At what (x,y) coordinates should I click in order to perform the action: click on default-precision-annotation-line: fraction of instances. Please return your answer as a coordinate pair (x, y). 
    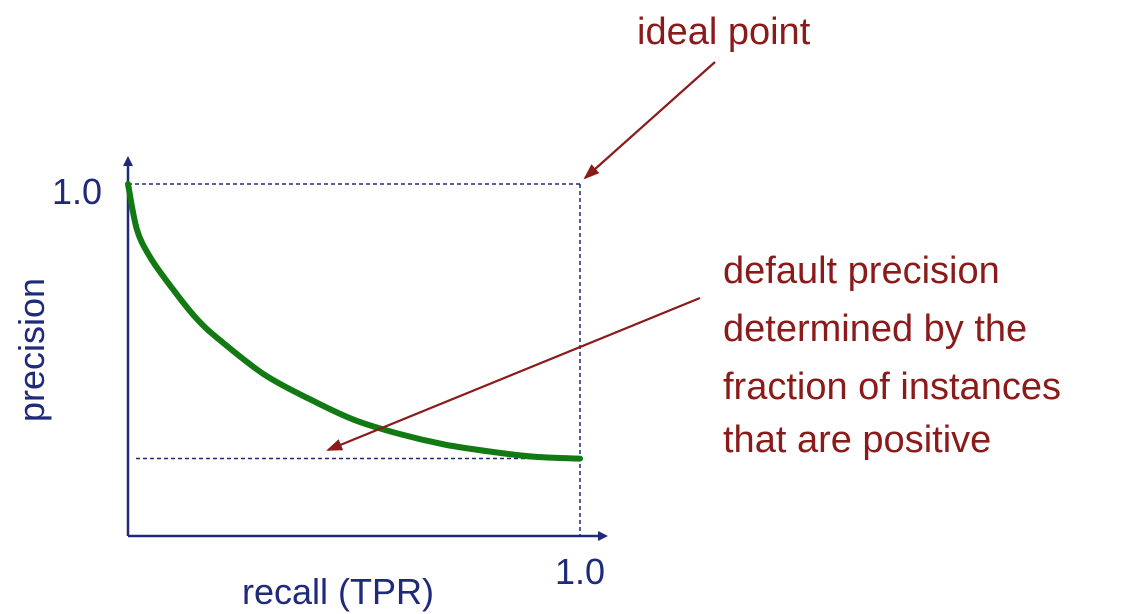
    Looking at the image, I should click on (892, 387).